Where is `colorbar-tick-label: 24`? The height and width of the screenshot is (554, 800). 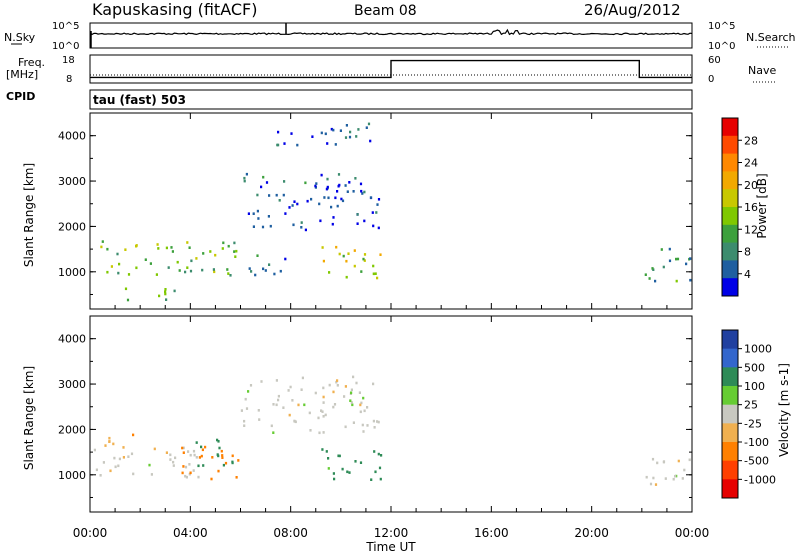
colorbar-tick-label: 24 is located at coordinates (751, 163).